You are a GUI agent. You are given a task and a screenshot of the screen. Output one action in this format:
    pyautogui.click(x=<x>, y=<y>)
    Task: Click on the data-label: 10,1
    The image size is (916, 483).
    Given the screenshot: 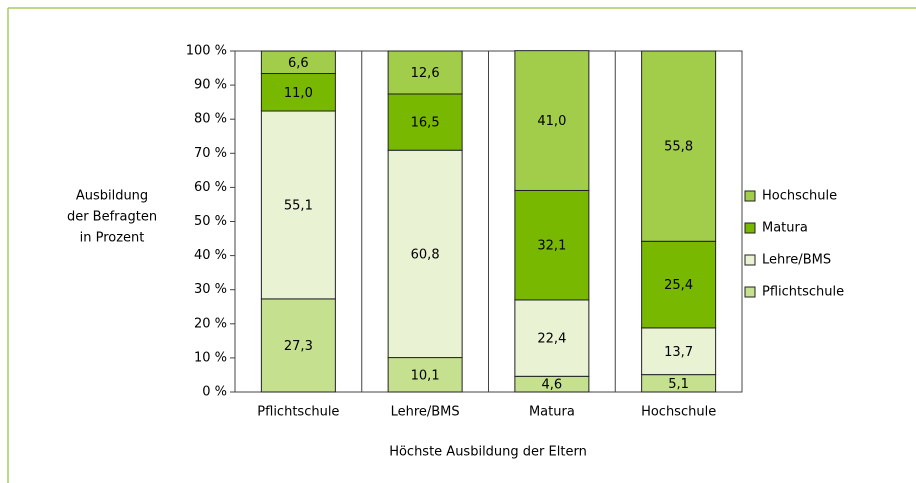 What is the action you would take?
    pyautogui.click(x=425, y=375)
    